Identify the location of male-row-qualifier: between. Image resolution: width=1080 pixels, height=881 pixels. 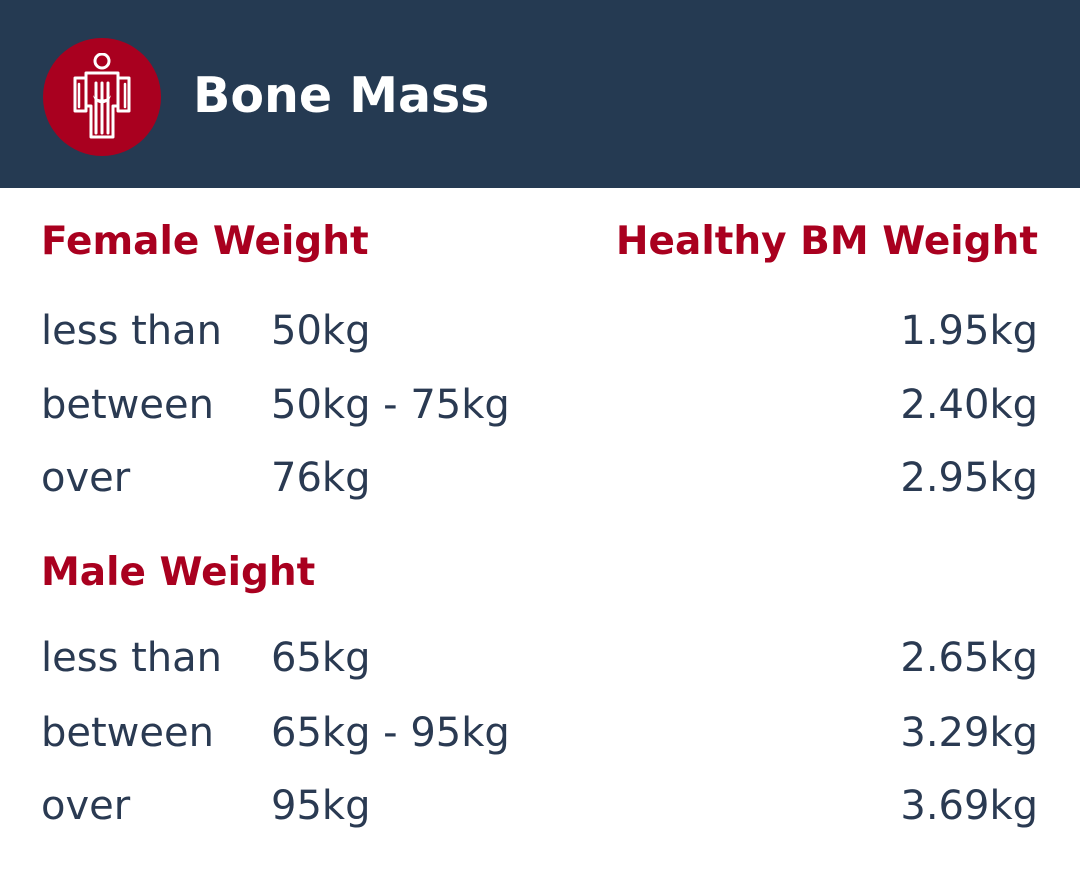
(127, 733).